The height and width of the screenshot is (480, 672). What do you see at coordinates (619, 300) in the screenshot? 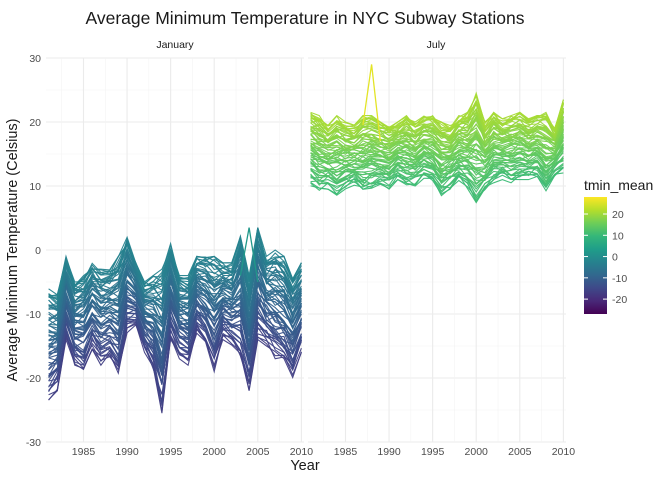
I see `legend-tick-label: -20` at bounding box center [619, 300].